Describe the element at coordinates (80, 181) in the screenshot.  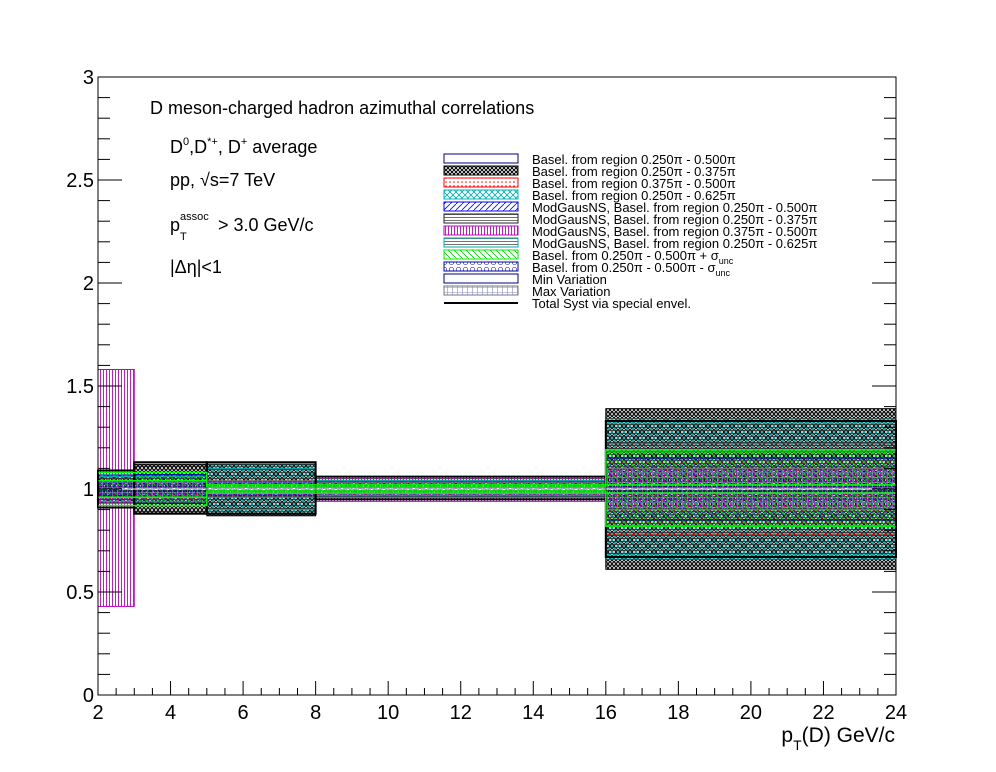
I see `y-tick-label: 2.5` at that location.